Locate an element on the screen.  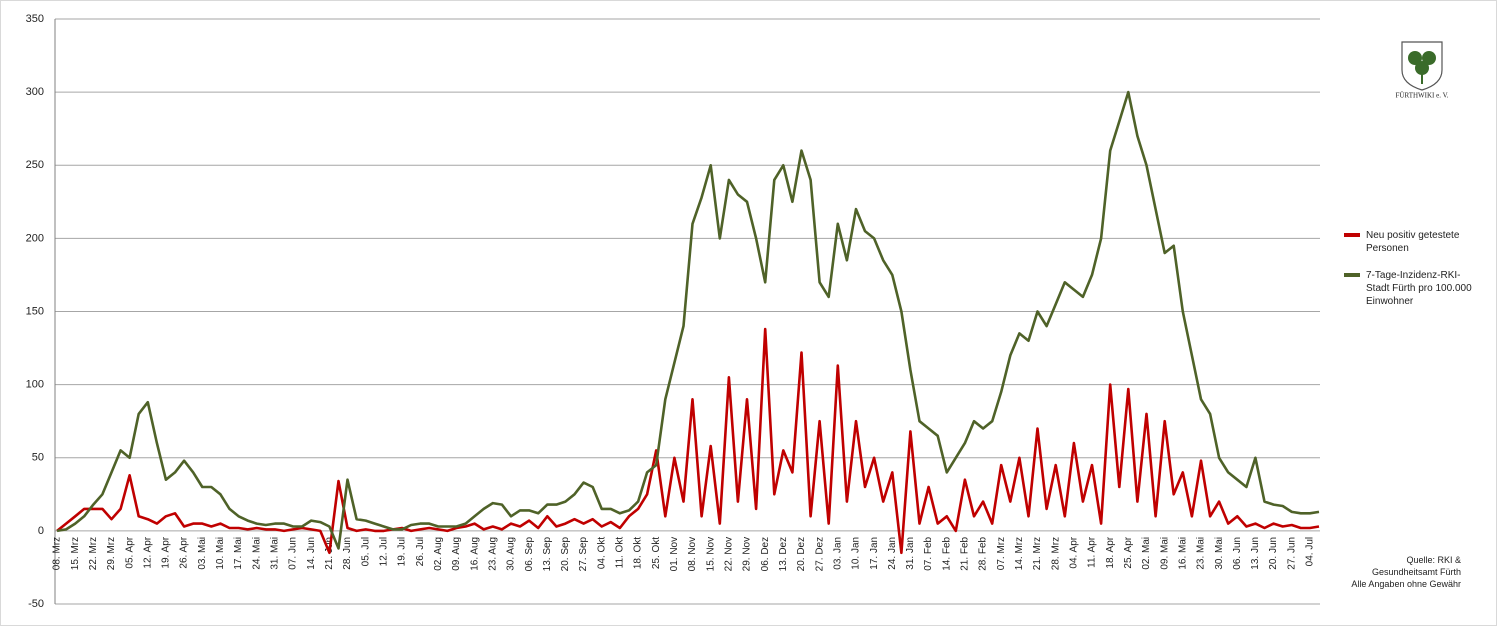
x-tick-label: 08. Mrz is located at coordinates (57, 553).